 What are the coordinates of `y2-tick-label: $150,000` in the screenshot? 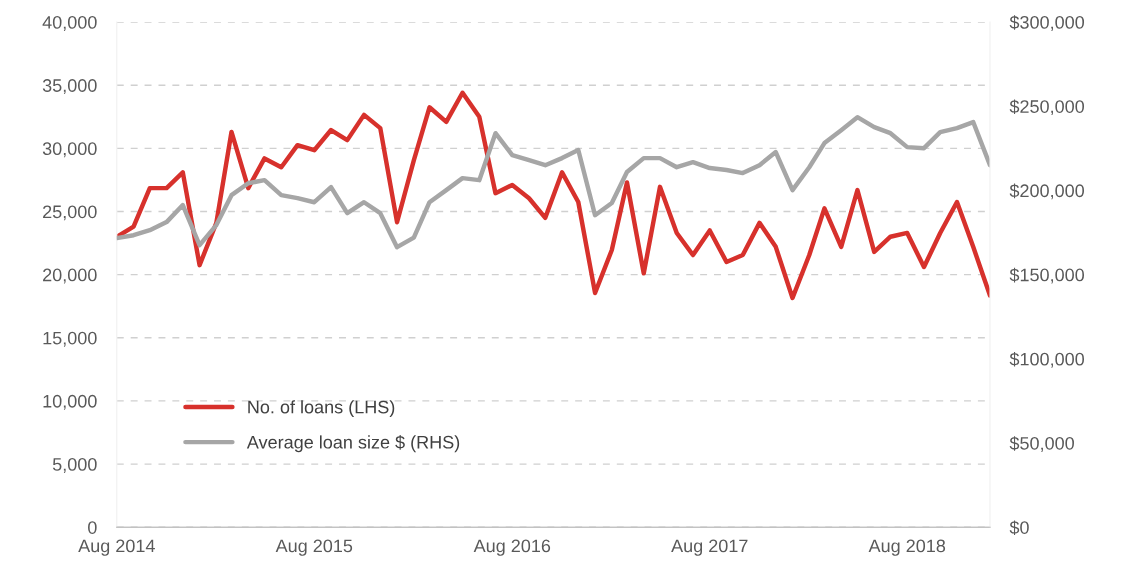 It's located at (1047, 275).